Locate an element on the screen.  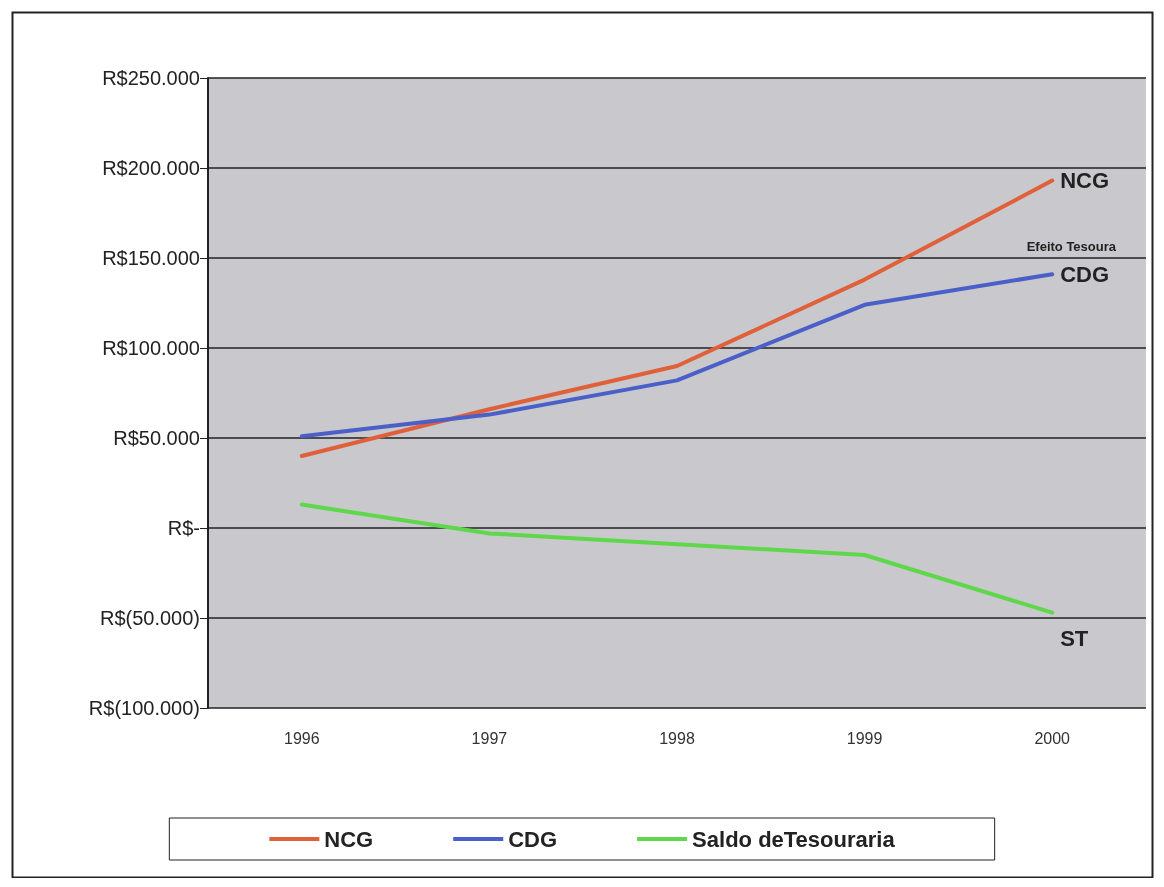
y-tick-label: R$(50.000) is located at coordinates (149, 618).